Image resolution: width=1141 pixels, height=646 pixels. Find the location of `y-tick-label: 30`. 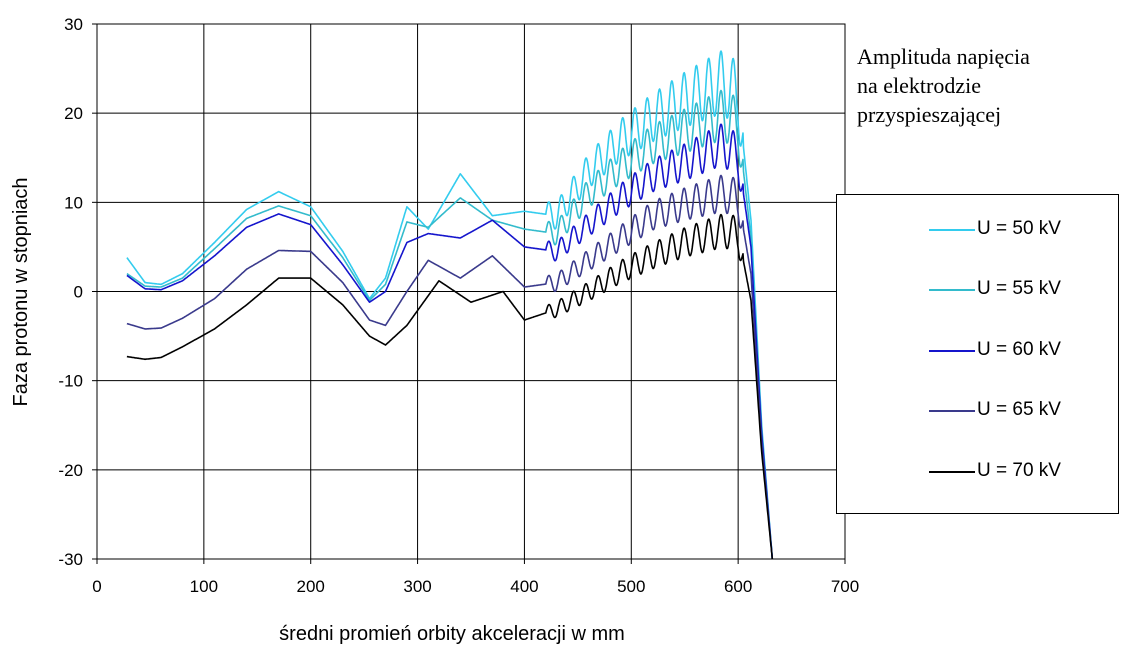

y-tick-label: 30 is located at coordinates (73, 24).